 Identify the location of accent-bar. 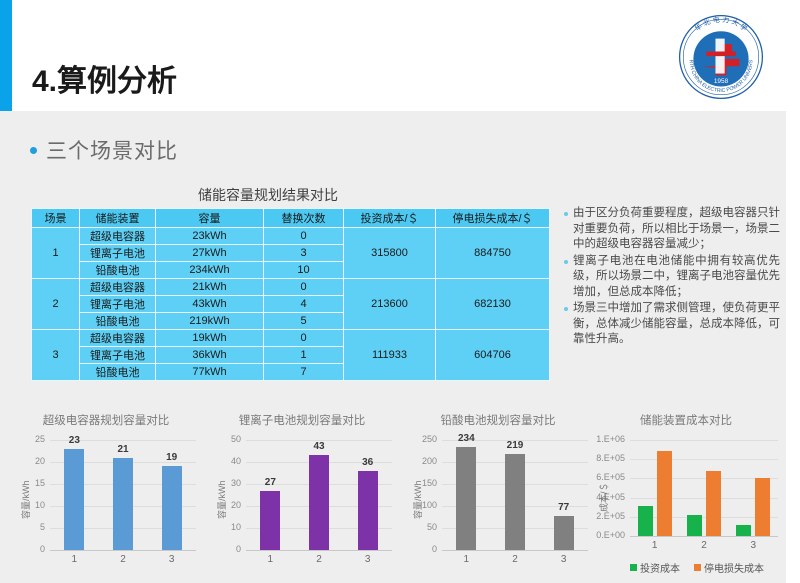
(6, 55).